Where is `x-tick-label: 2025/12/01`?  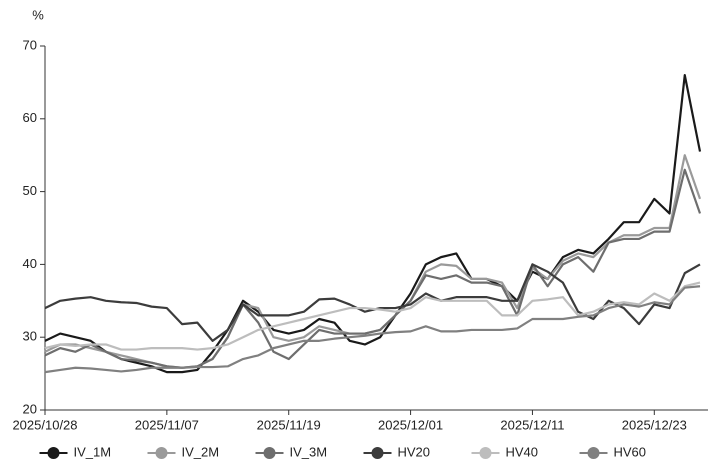 x-tick-label: 2025/12/01 is located at coordinates (410, 424).